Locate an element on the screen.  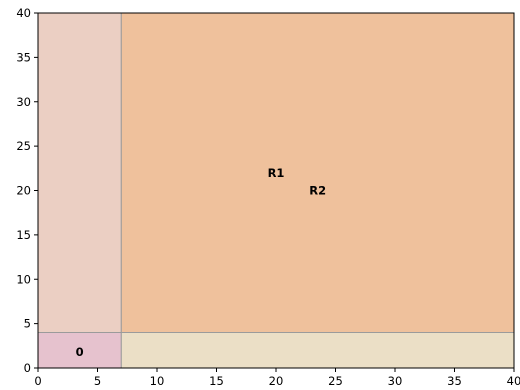
x-tick-label: 5 is located at coordinates (97, 381).